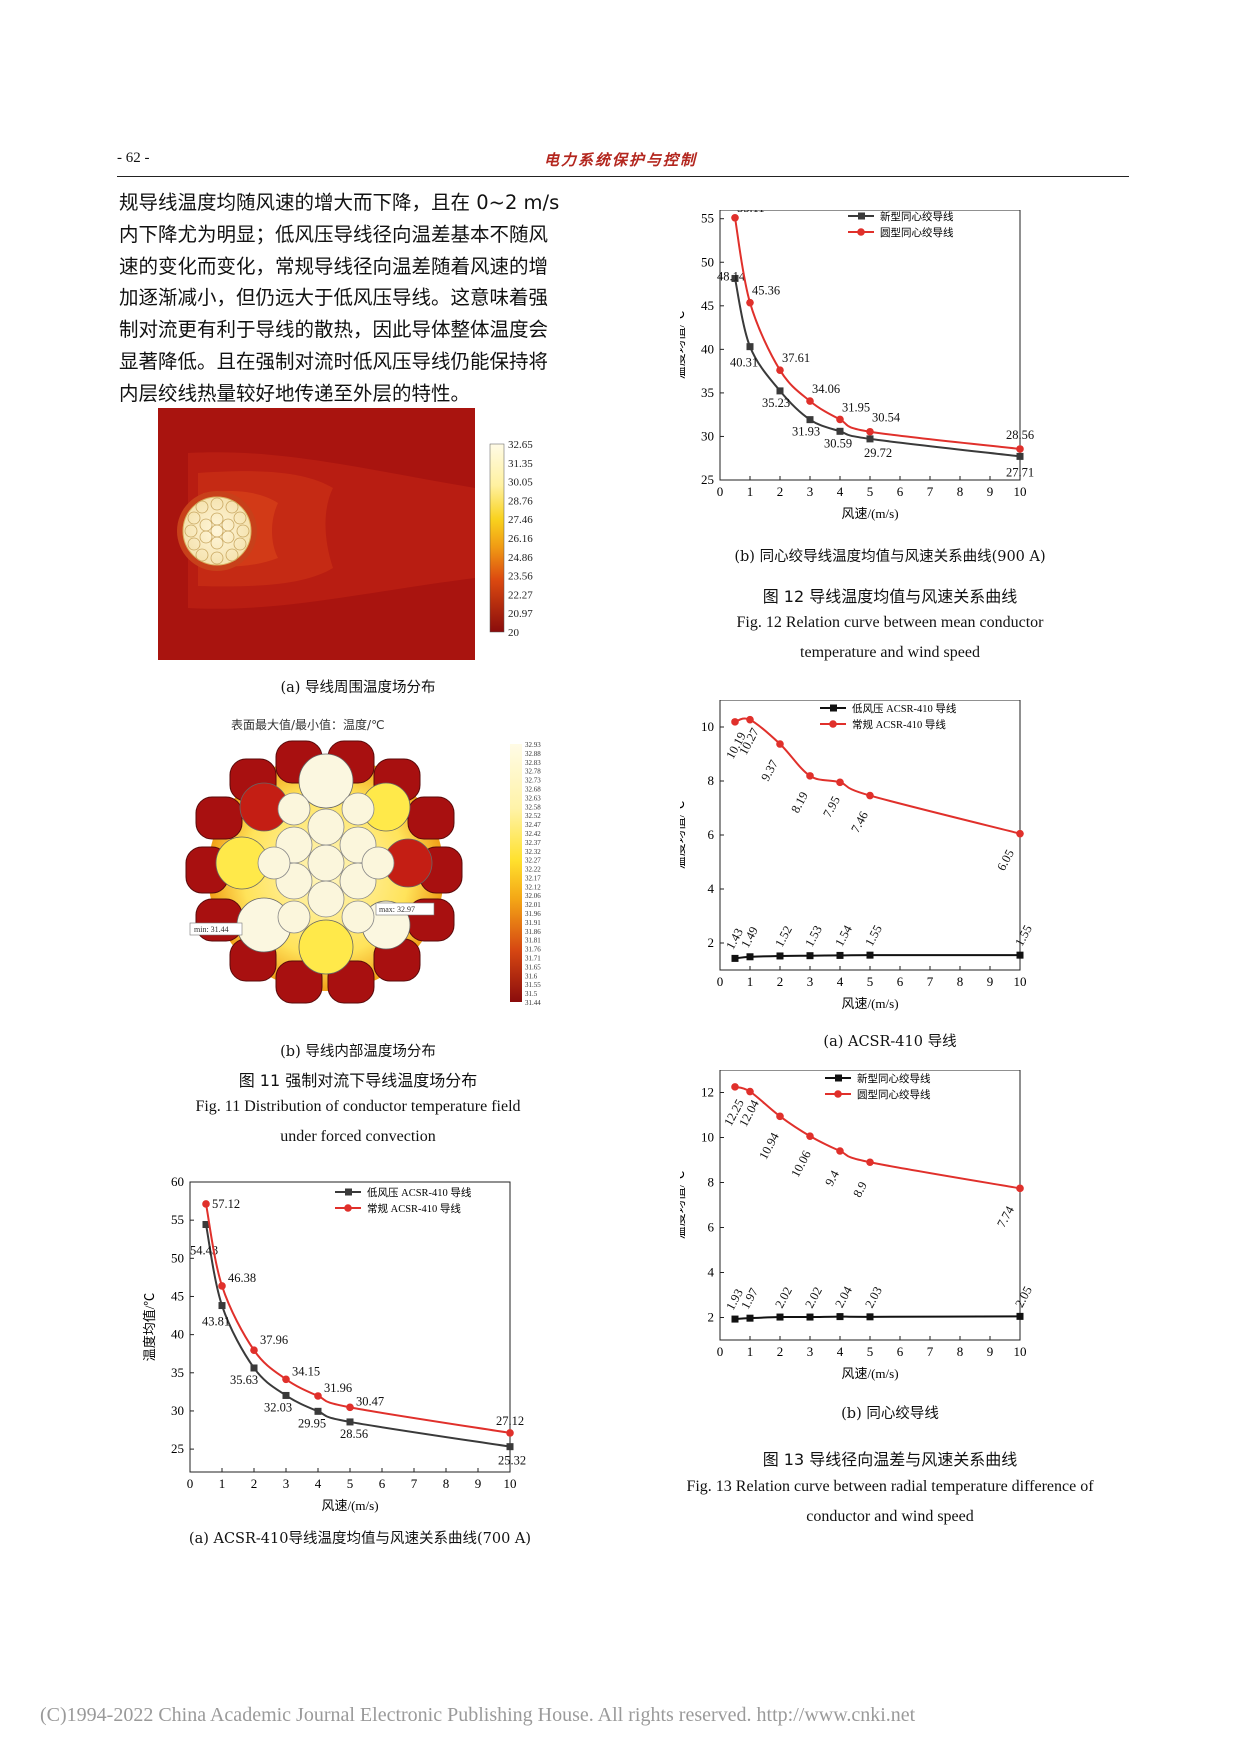  What do you see at coordinates (334, 330) in the screenshot?
I see `body-line: 制对流更有利于导线的散热，因此导体整体温度会` at bounding box center [334, 330].